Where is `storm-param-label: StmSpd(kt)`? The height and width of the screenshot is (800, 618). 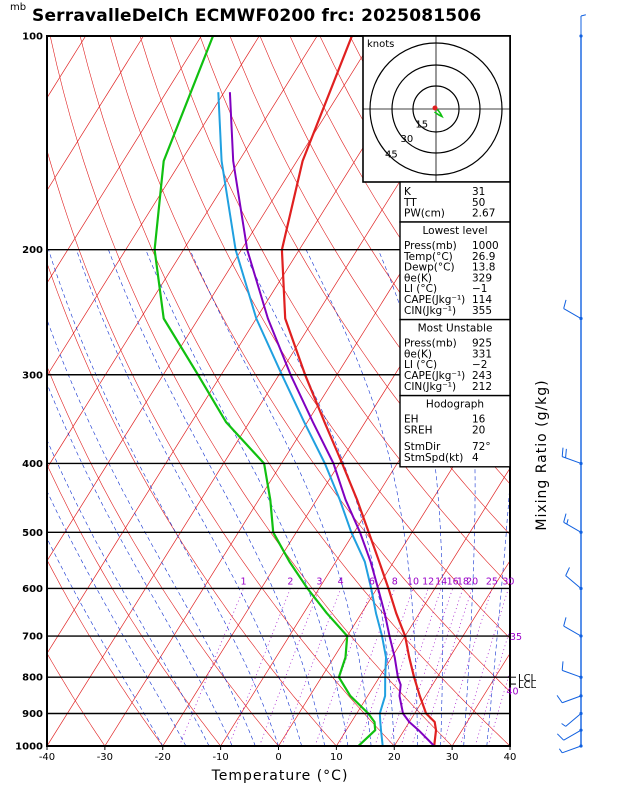 storm-param-label: StmSpd(kt) is located at coordinates (433, 458).